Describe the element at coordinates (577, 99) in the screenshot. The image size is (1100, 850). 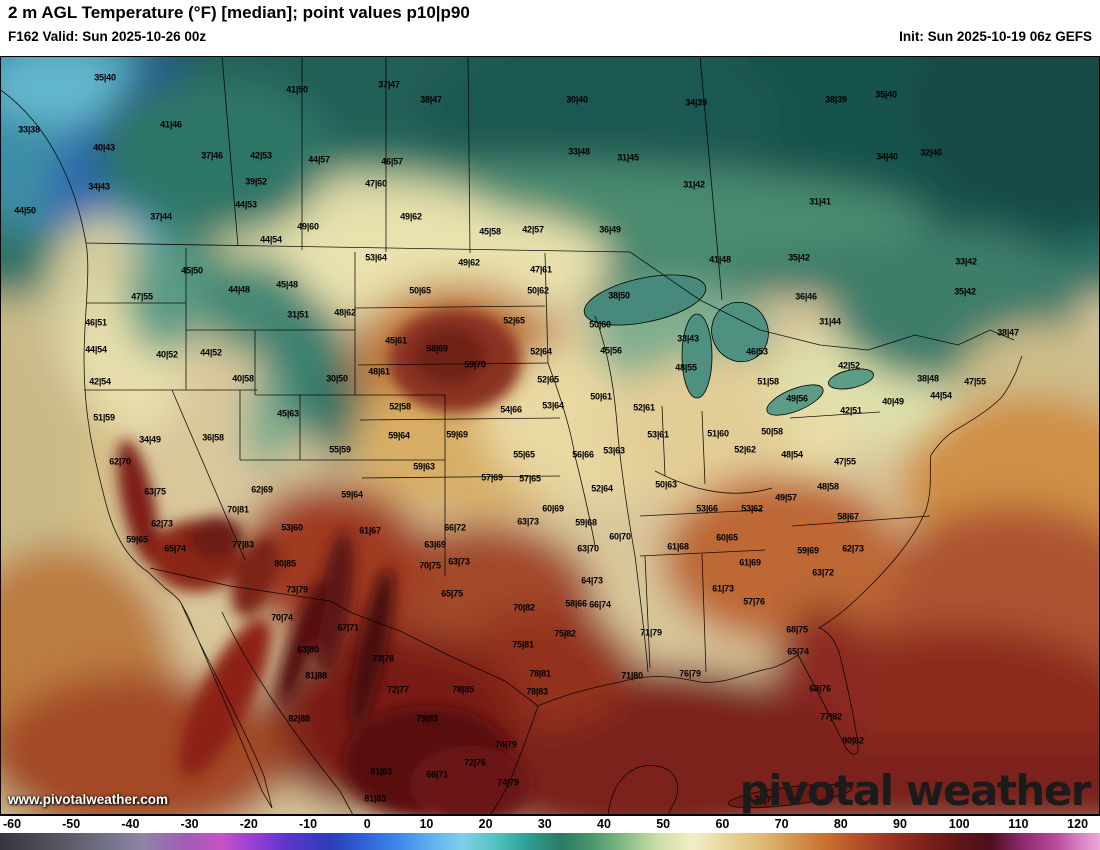
I see `point-value: 30|40` at that location.